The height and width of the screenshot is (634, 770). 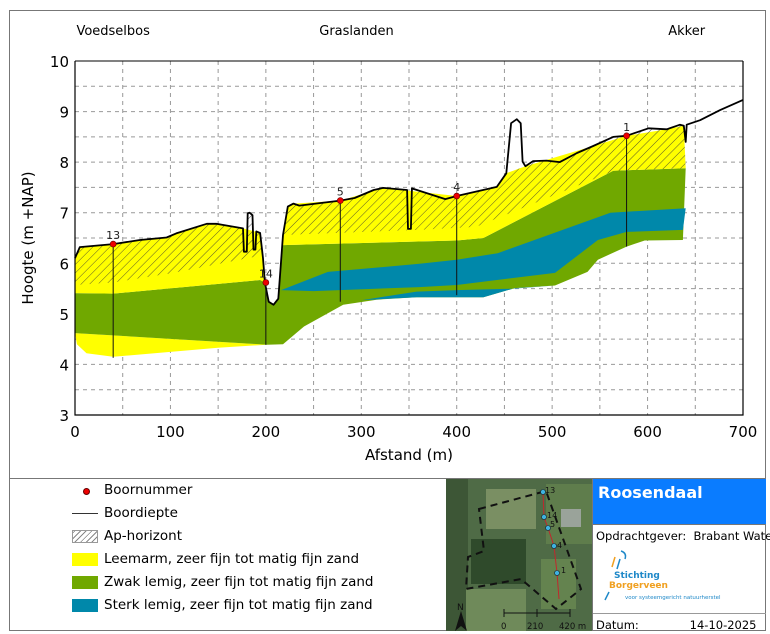 I want to click on x-tick-label: 300, so click(x=361, y=432).